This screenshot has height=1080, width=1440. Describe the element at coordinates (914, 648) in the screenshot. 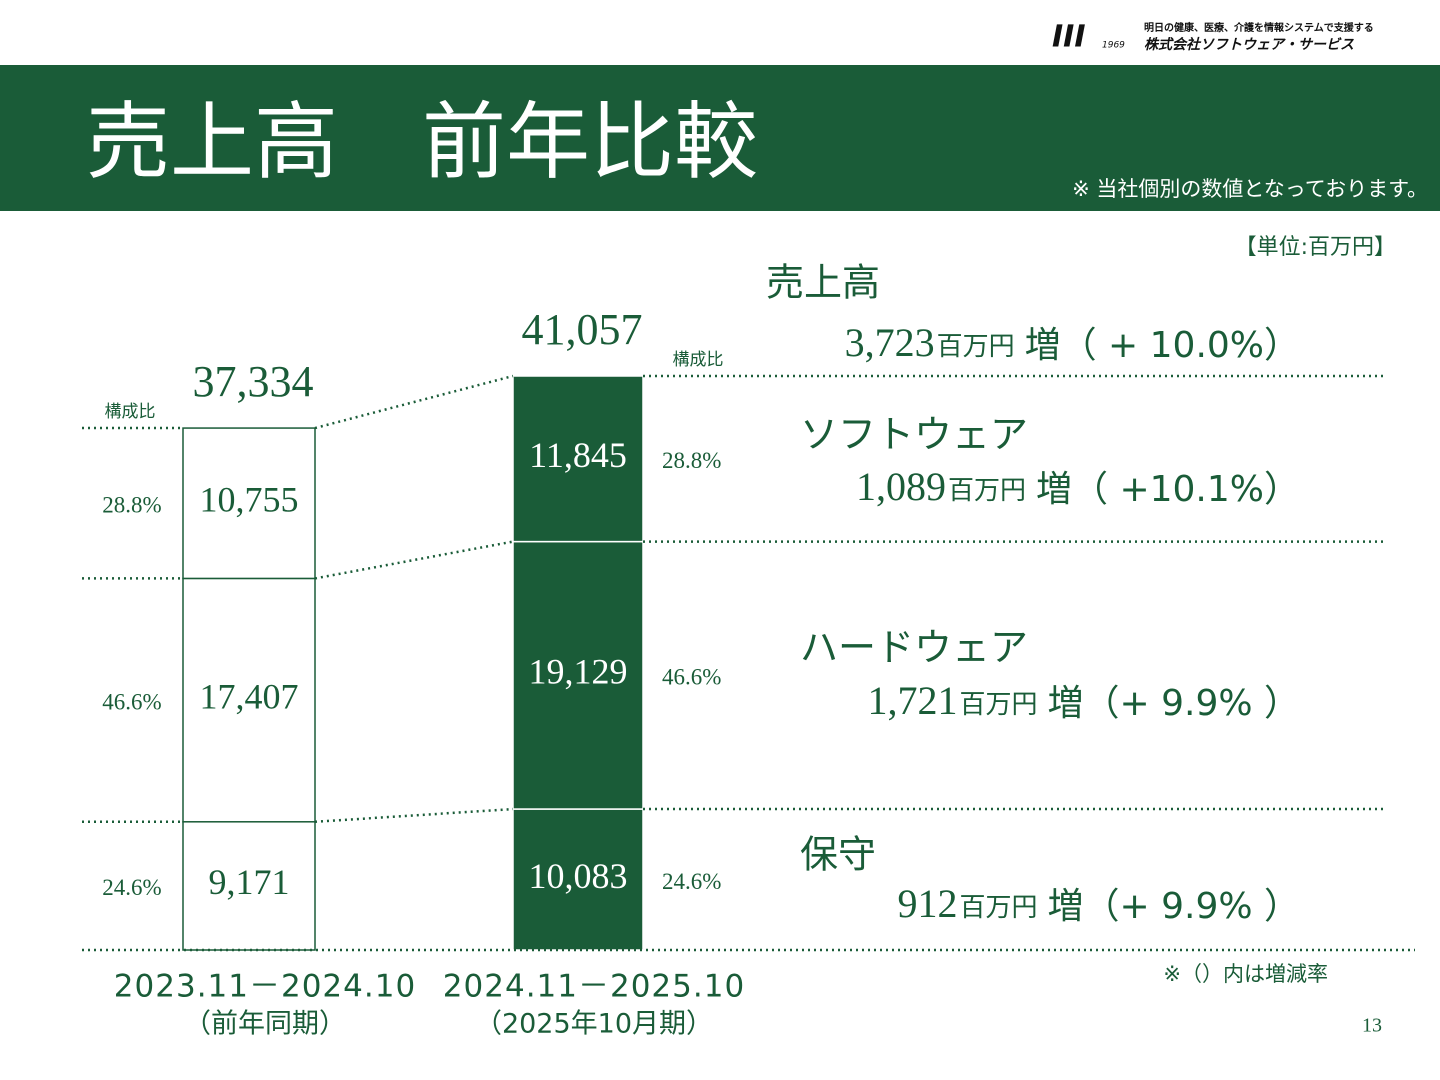

I see `segment-name: ハードウェア` at that location.